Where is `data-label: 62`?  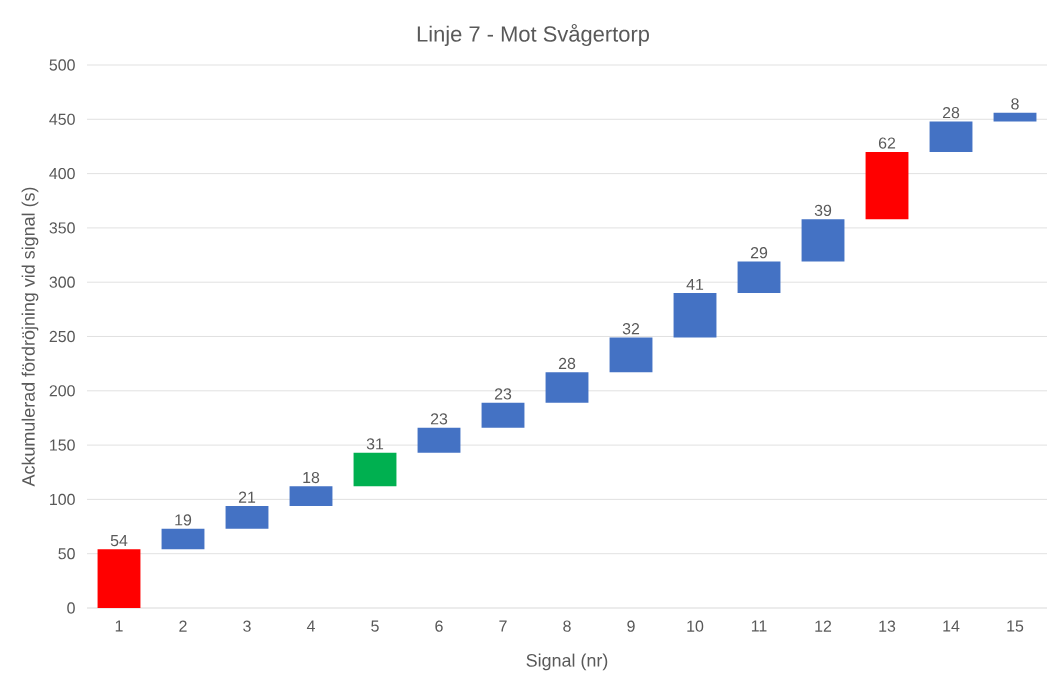 data-label: 62 is located at coordinates (887, 143).